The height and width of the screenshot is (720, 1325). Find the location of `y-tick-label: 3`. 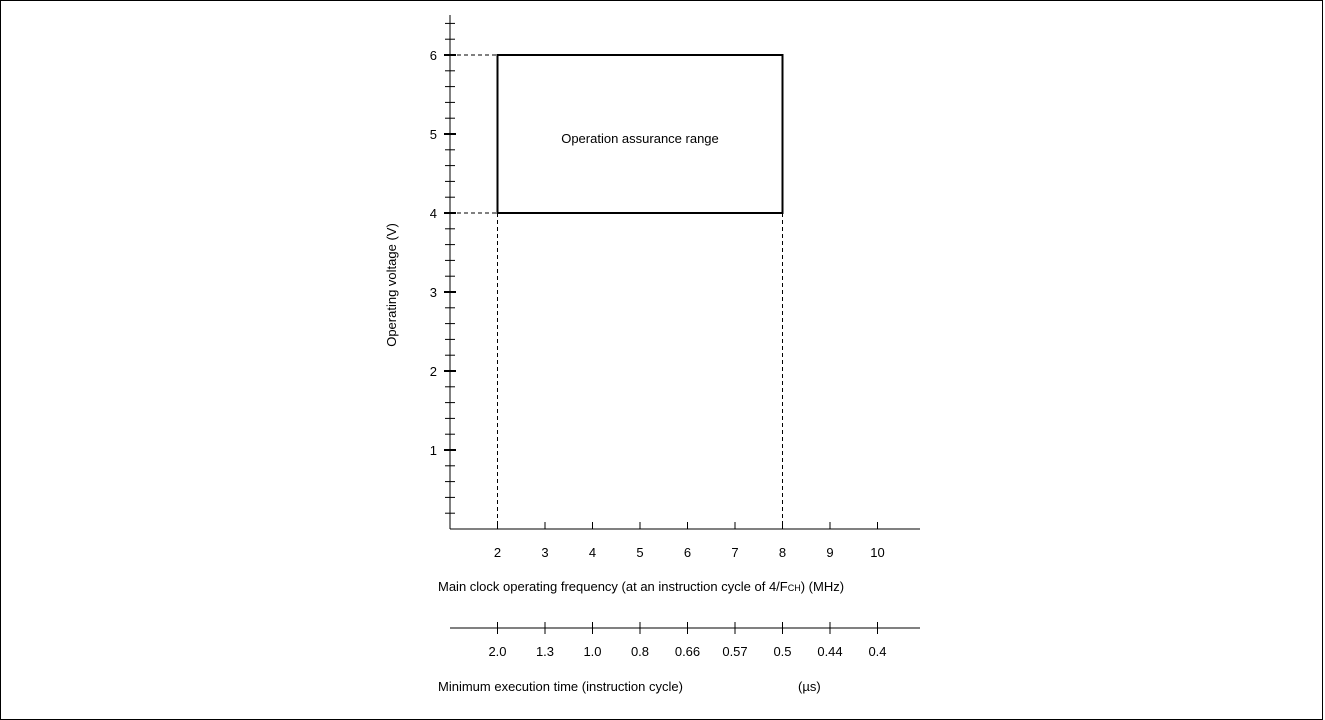

y-tick-label: 3 is located at coordinates (433, 292).